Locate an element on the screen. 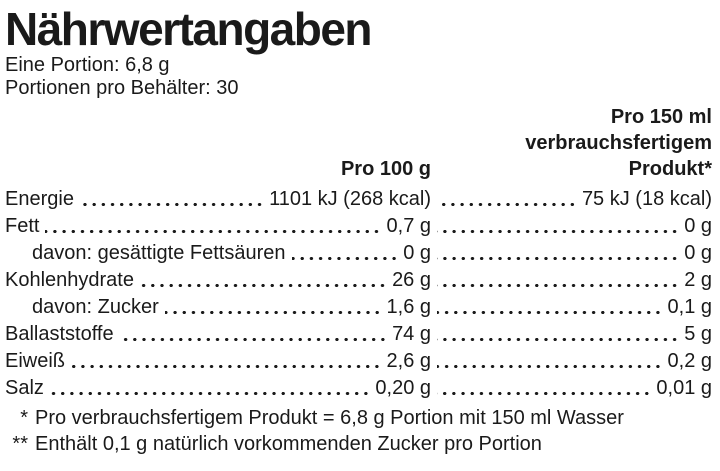 Image resolution: width=720 pixels, height=471 pixels. table-row-ballaststoffe: Ballaststoffe 74 g 5 g is located at coordinates (358, 334).